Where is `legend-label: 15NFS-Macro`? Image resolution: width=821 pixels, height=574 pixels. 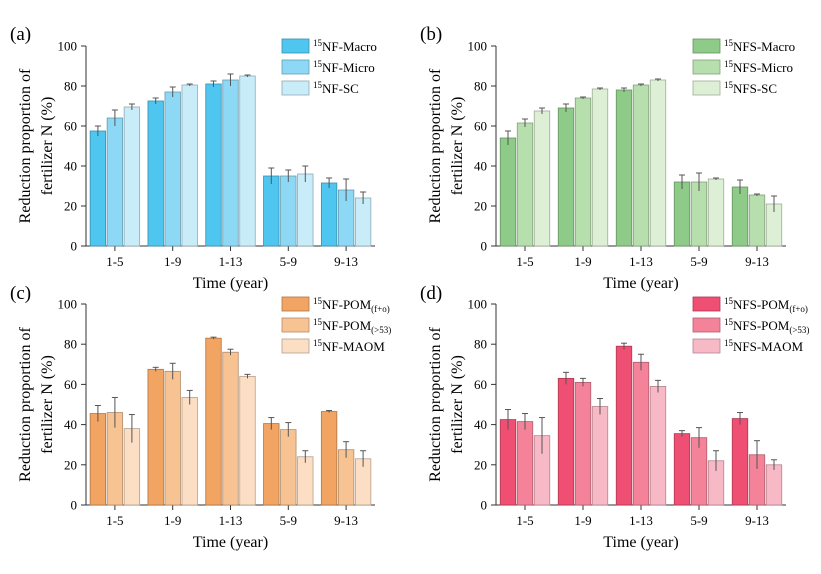 legend-label: 15NFS-Macro is located at coordinates (759, 46).